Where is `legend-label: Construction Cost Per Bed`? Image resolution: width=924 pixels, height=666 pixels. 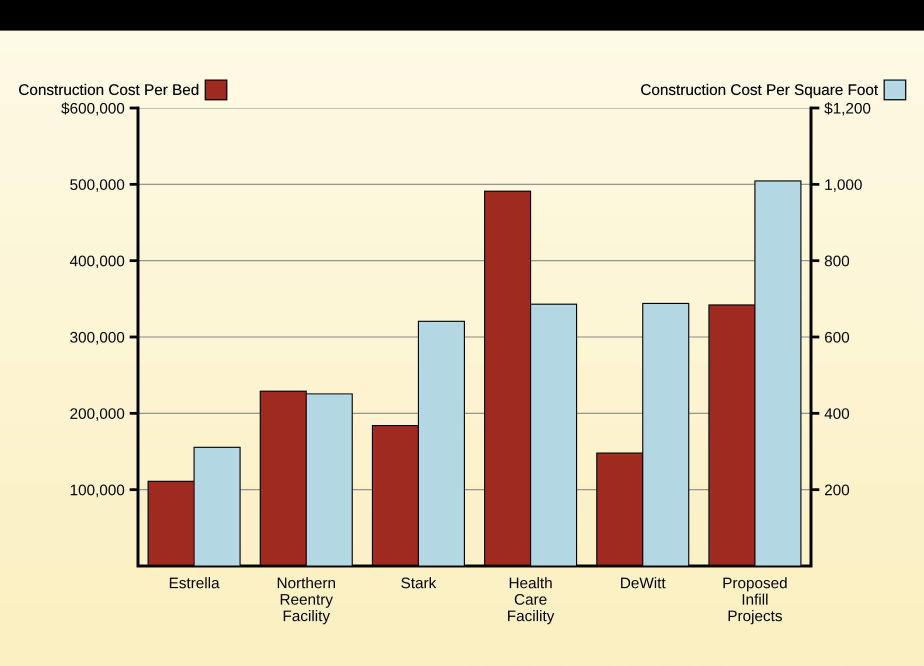 legend-label: Construction Cost Per Bed is located at coordinates (108, 90).